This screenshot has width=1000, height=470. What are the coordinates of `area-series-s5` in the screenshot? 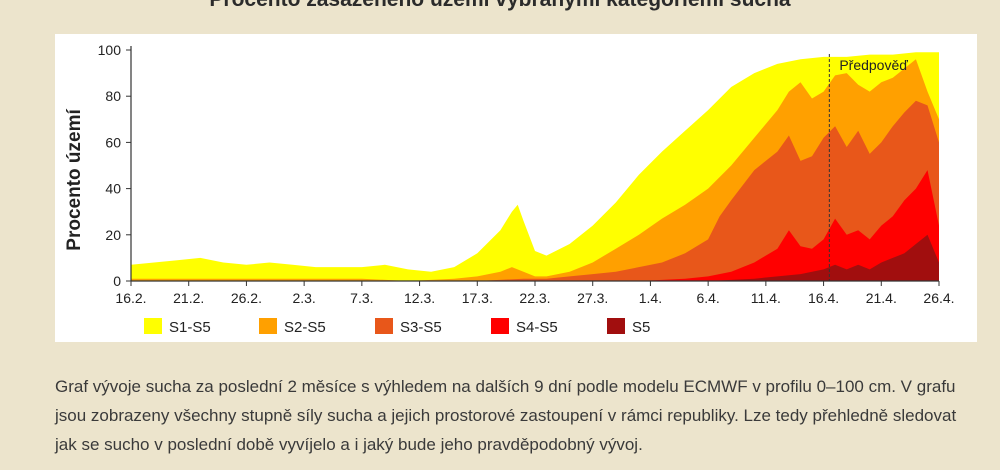 It's located at (535, 257).